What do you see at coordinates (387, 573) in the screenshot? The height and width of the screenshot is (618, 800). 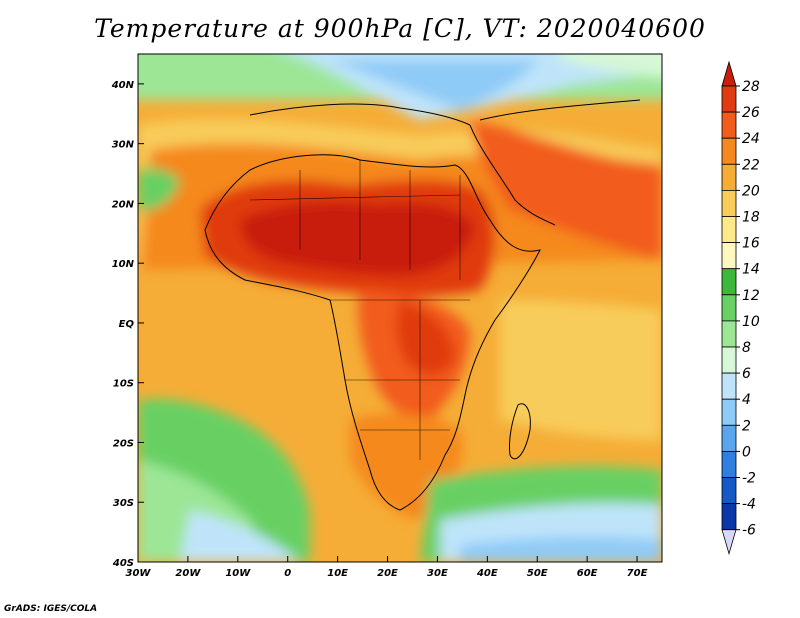 I see `lon-tick-label: 20E` at bounding box center [387, 573].